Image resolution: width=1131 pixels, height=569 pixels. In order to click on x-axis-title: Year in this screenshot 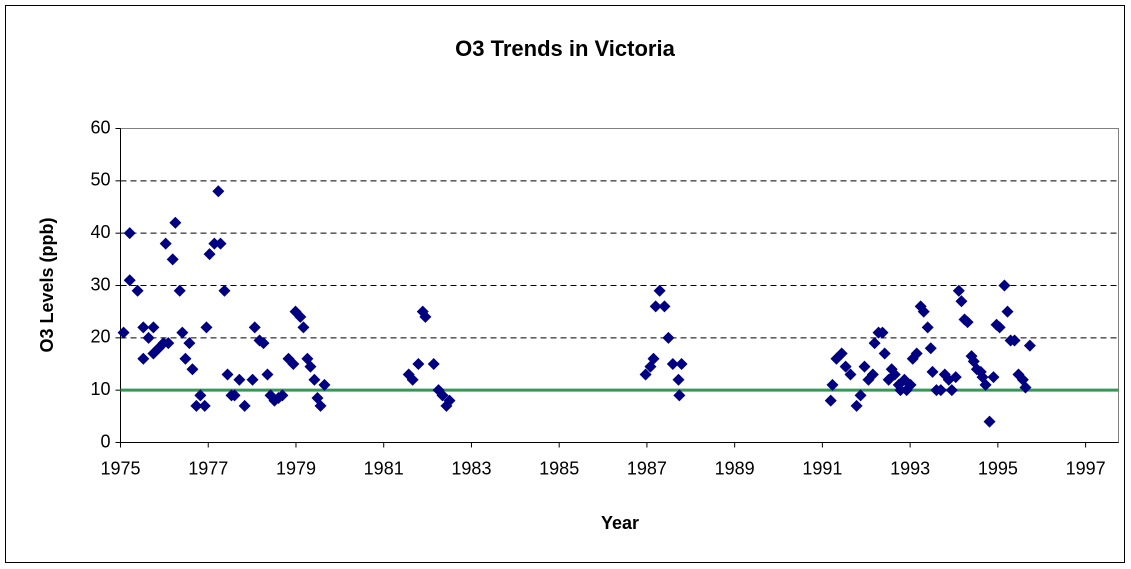, I will do `click(620, 523)`.